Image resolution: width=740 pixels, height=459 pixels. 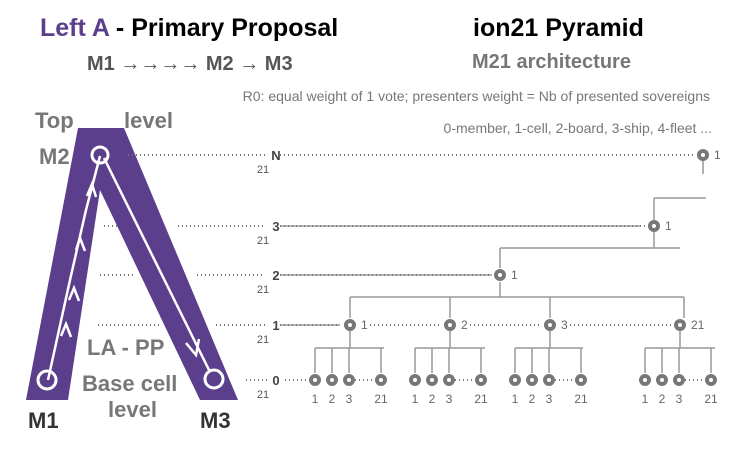 What do you see at coordinates (157, 265) in the screenshot?
I see `down-arrow-path` at bounding box center [157, 265].